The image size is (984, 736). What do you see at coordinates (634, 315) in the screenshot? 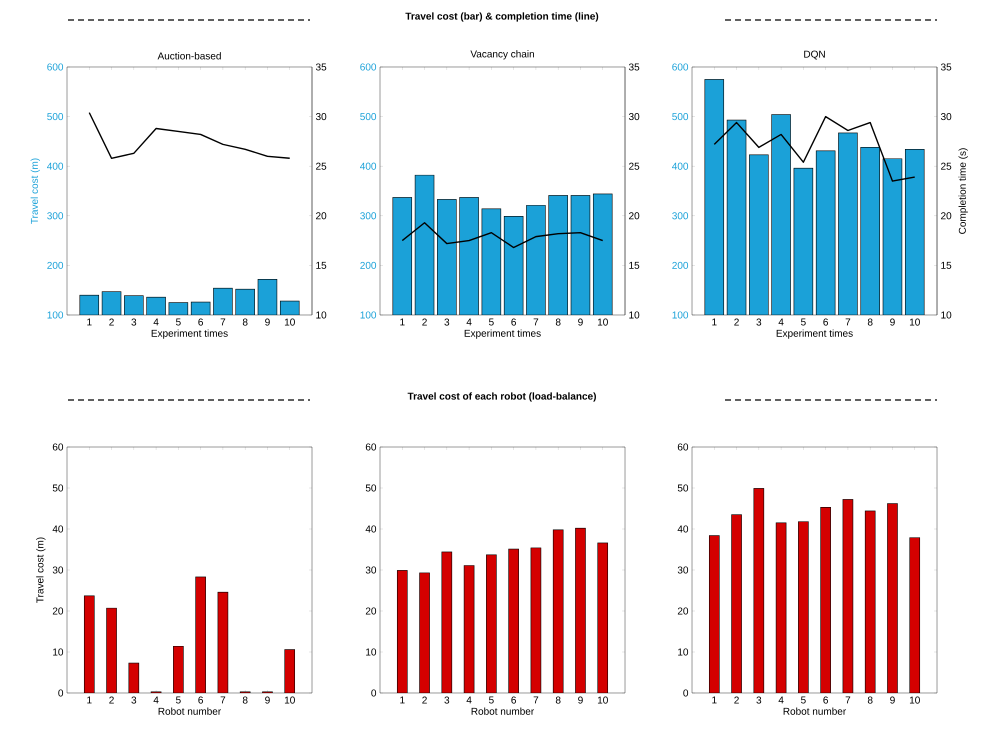
I see `y2-tick-label: 10` at bounding box center [634, 315].